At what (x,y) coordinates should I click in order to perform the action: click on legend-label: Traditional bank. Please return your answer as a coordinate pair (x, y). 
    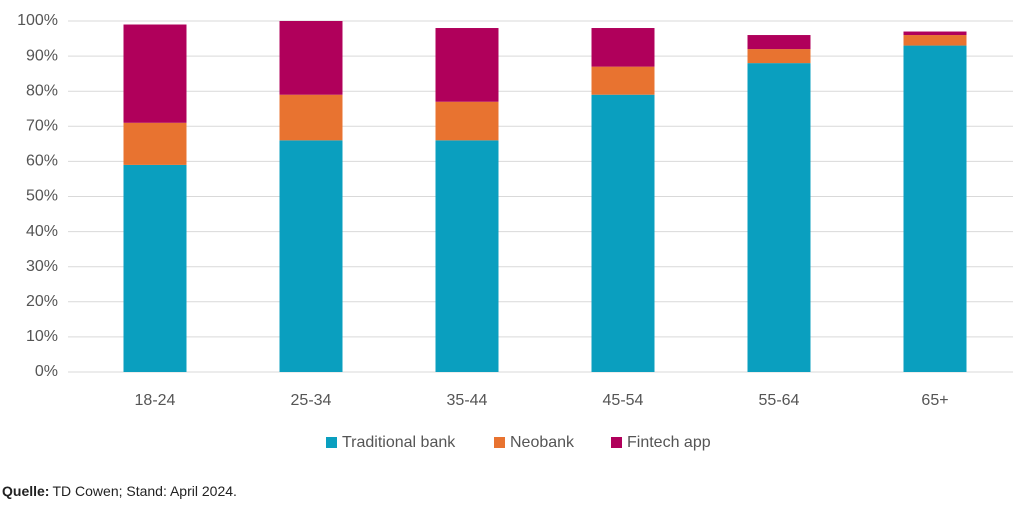
    Looking at the image, I should click on (399, 442).